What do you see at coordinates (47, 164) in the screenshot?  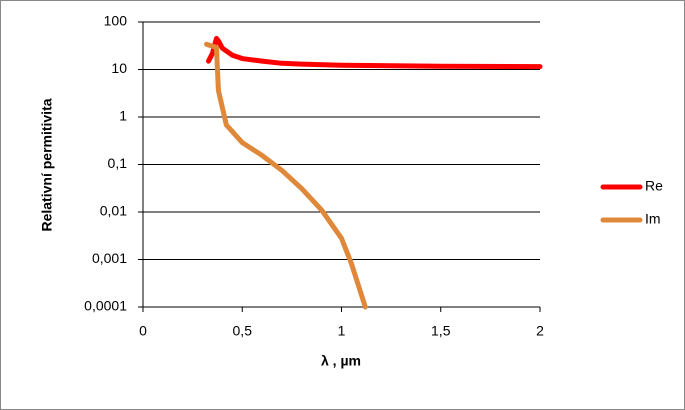 I see `y-axis-label: Relativní permitivita` at bounding box center [47, 164].